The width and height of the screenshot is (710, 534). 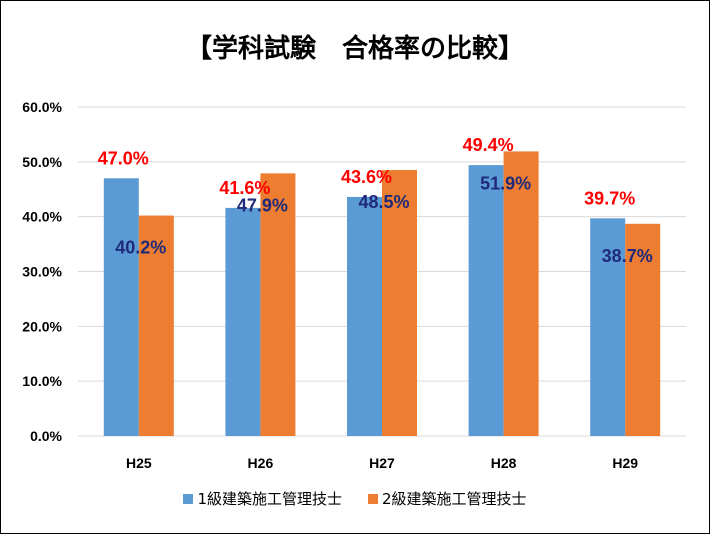 What do you see at coordinates (505, 183) in the screenshot?
I see `data-label-series-2: 51.9%` at bounding box center [505, 183].